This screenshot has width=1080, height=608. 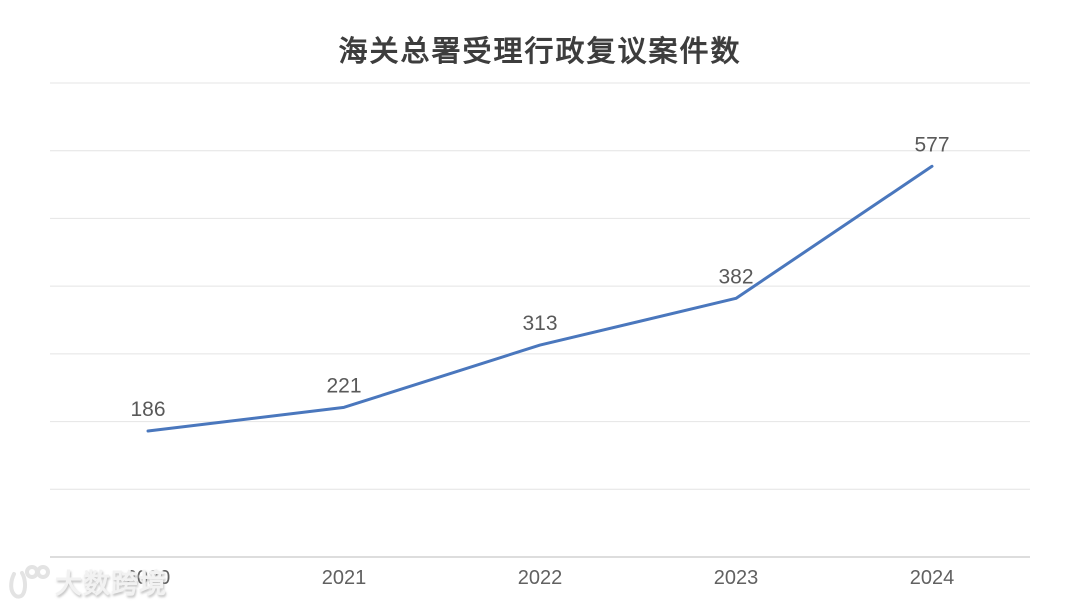 I want to click on x-tick-label: 2022, so click(x=540, y=578).